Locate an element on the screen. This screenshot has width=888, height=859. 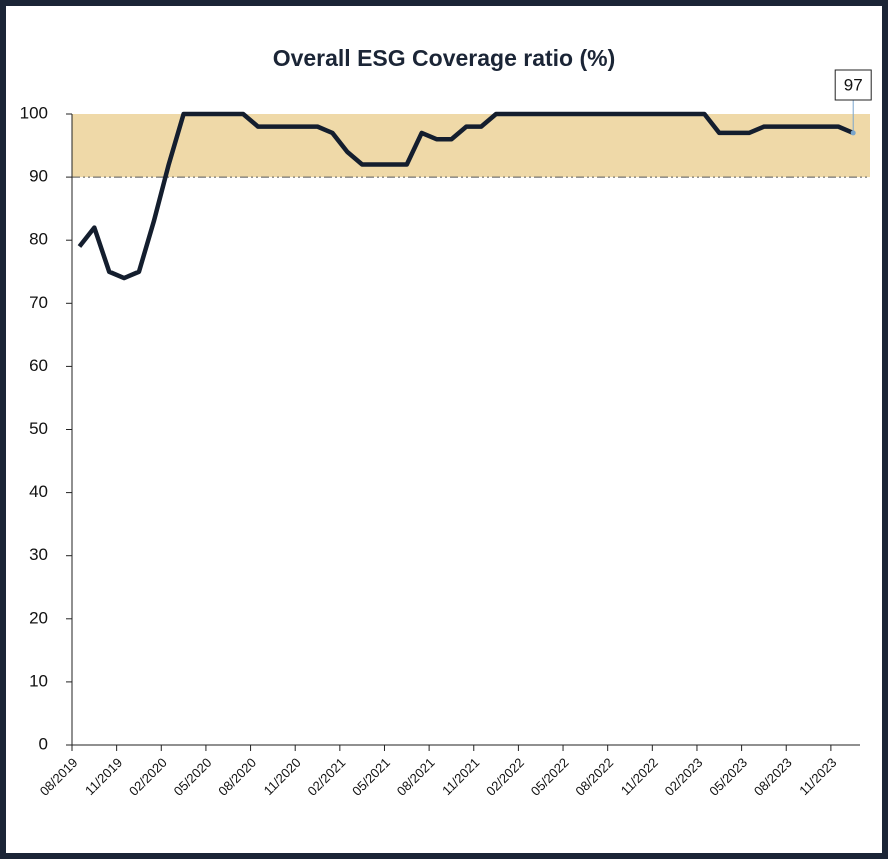
annotation-box is located at coordinates (853, 85).